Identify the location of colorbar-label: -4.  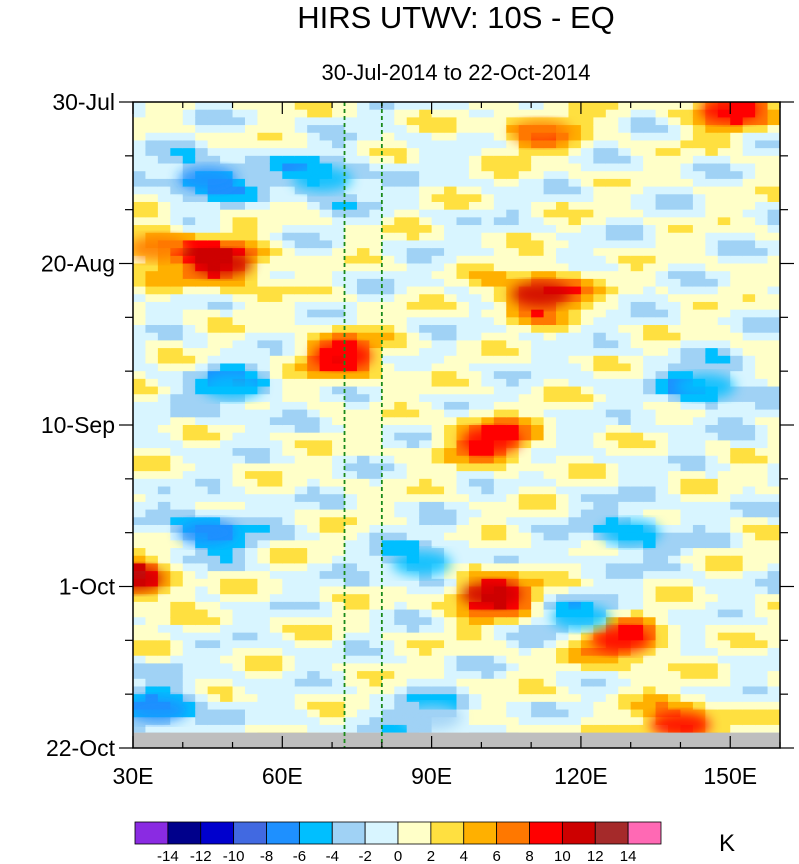
(332, 856).